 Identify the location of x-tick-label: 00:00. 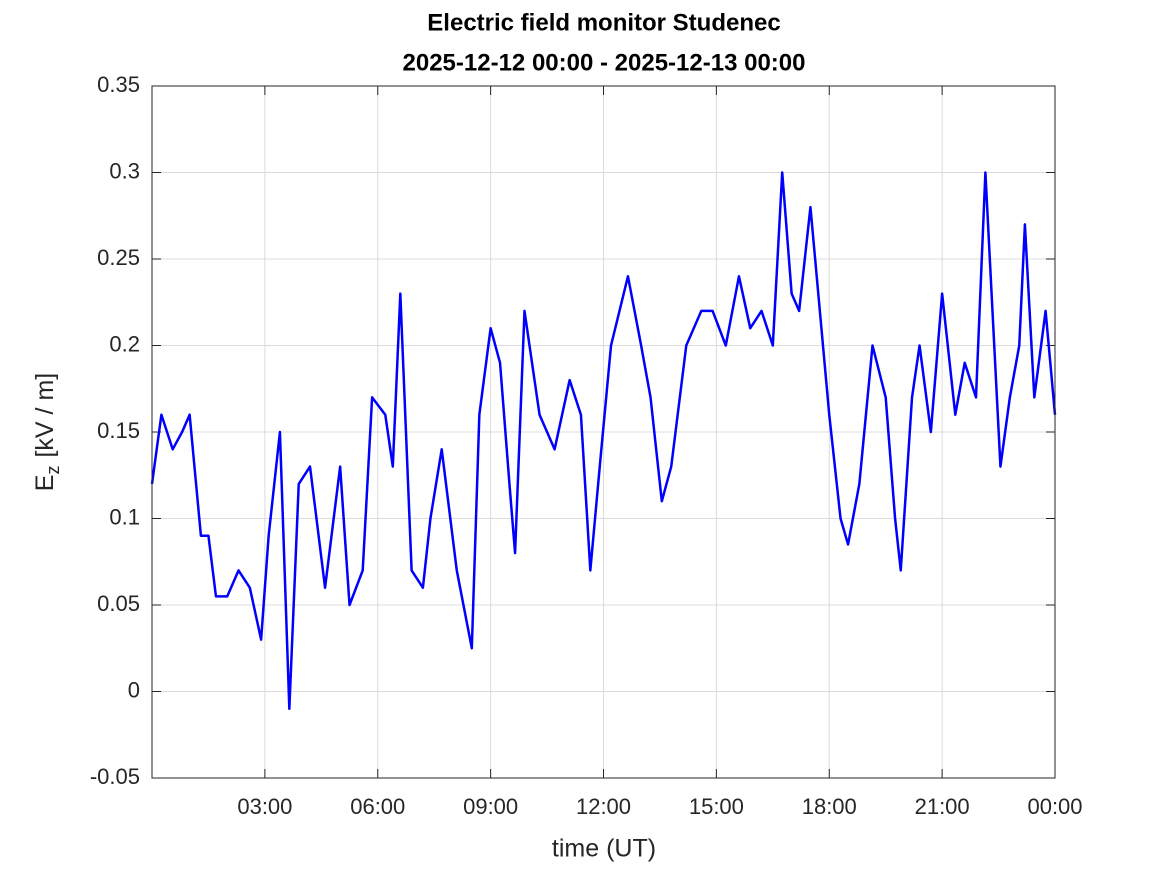
(1054, 806).